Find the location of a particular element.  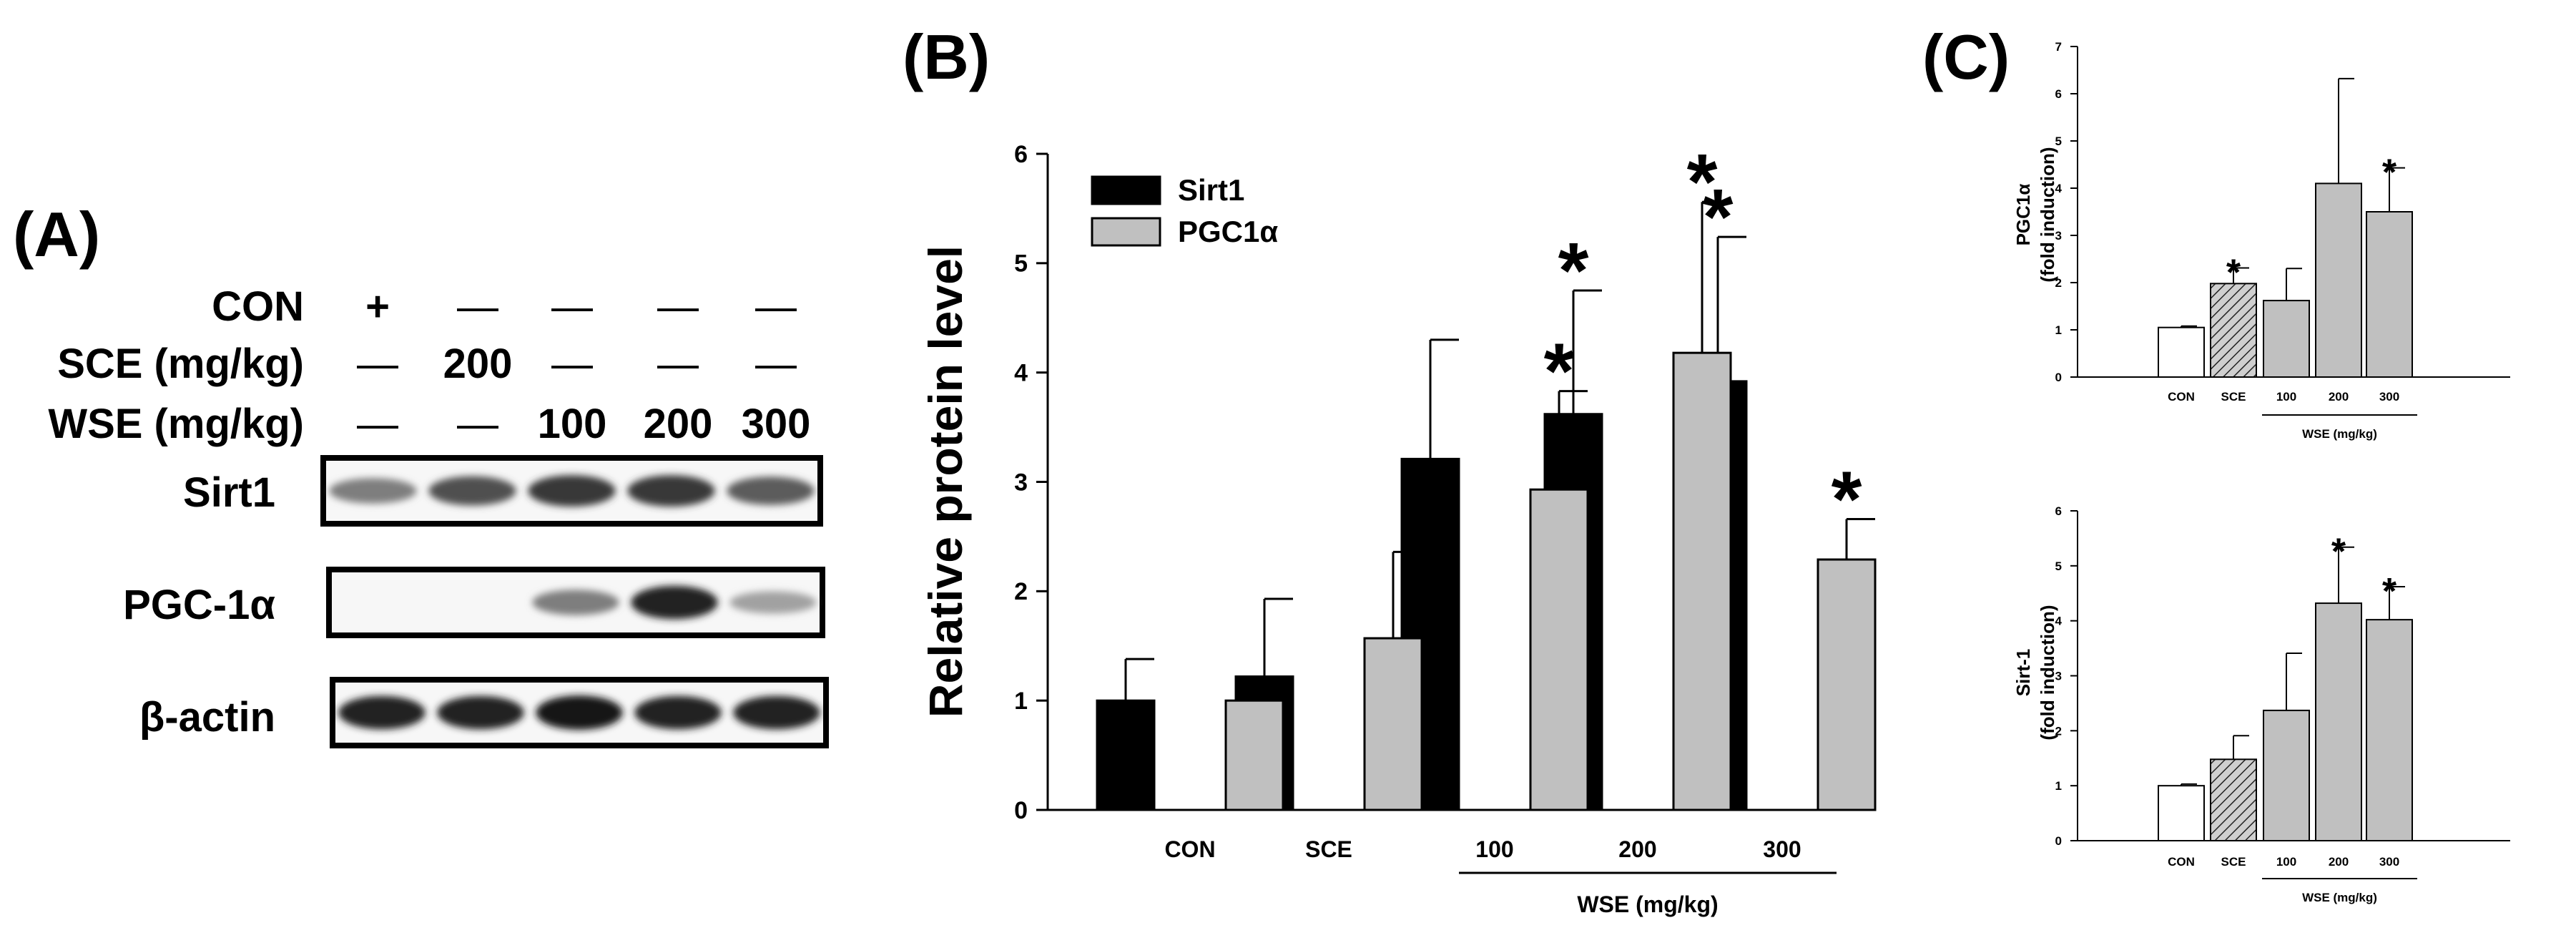

legend-label: Sirt1 is located at coordinates (1211, 190).